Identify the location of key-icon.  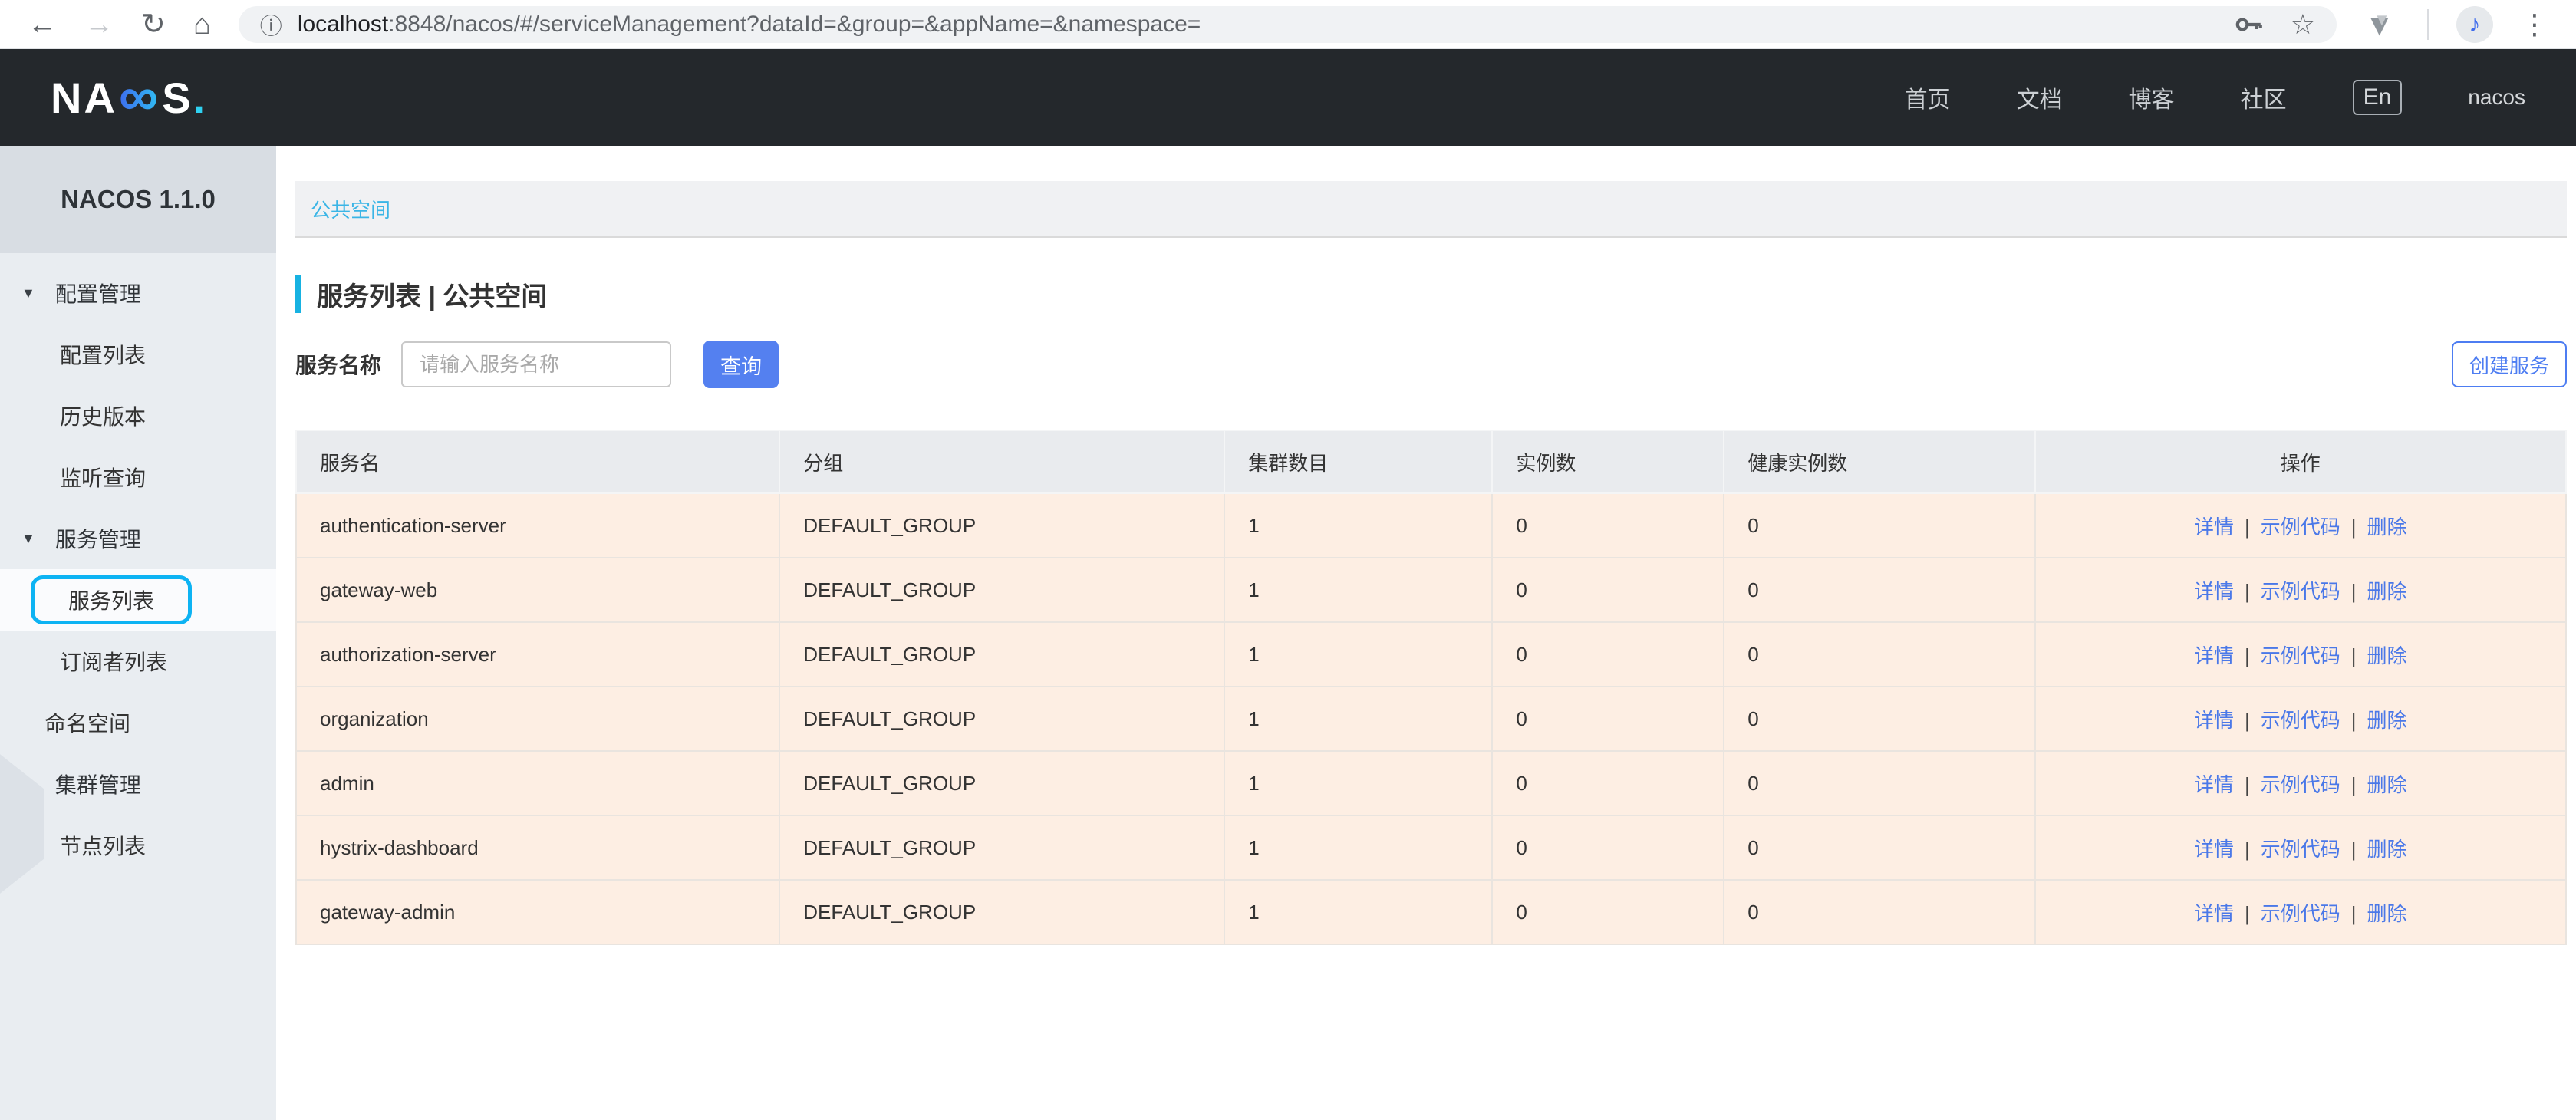
(2248, 24).